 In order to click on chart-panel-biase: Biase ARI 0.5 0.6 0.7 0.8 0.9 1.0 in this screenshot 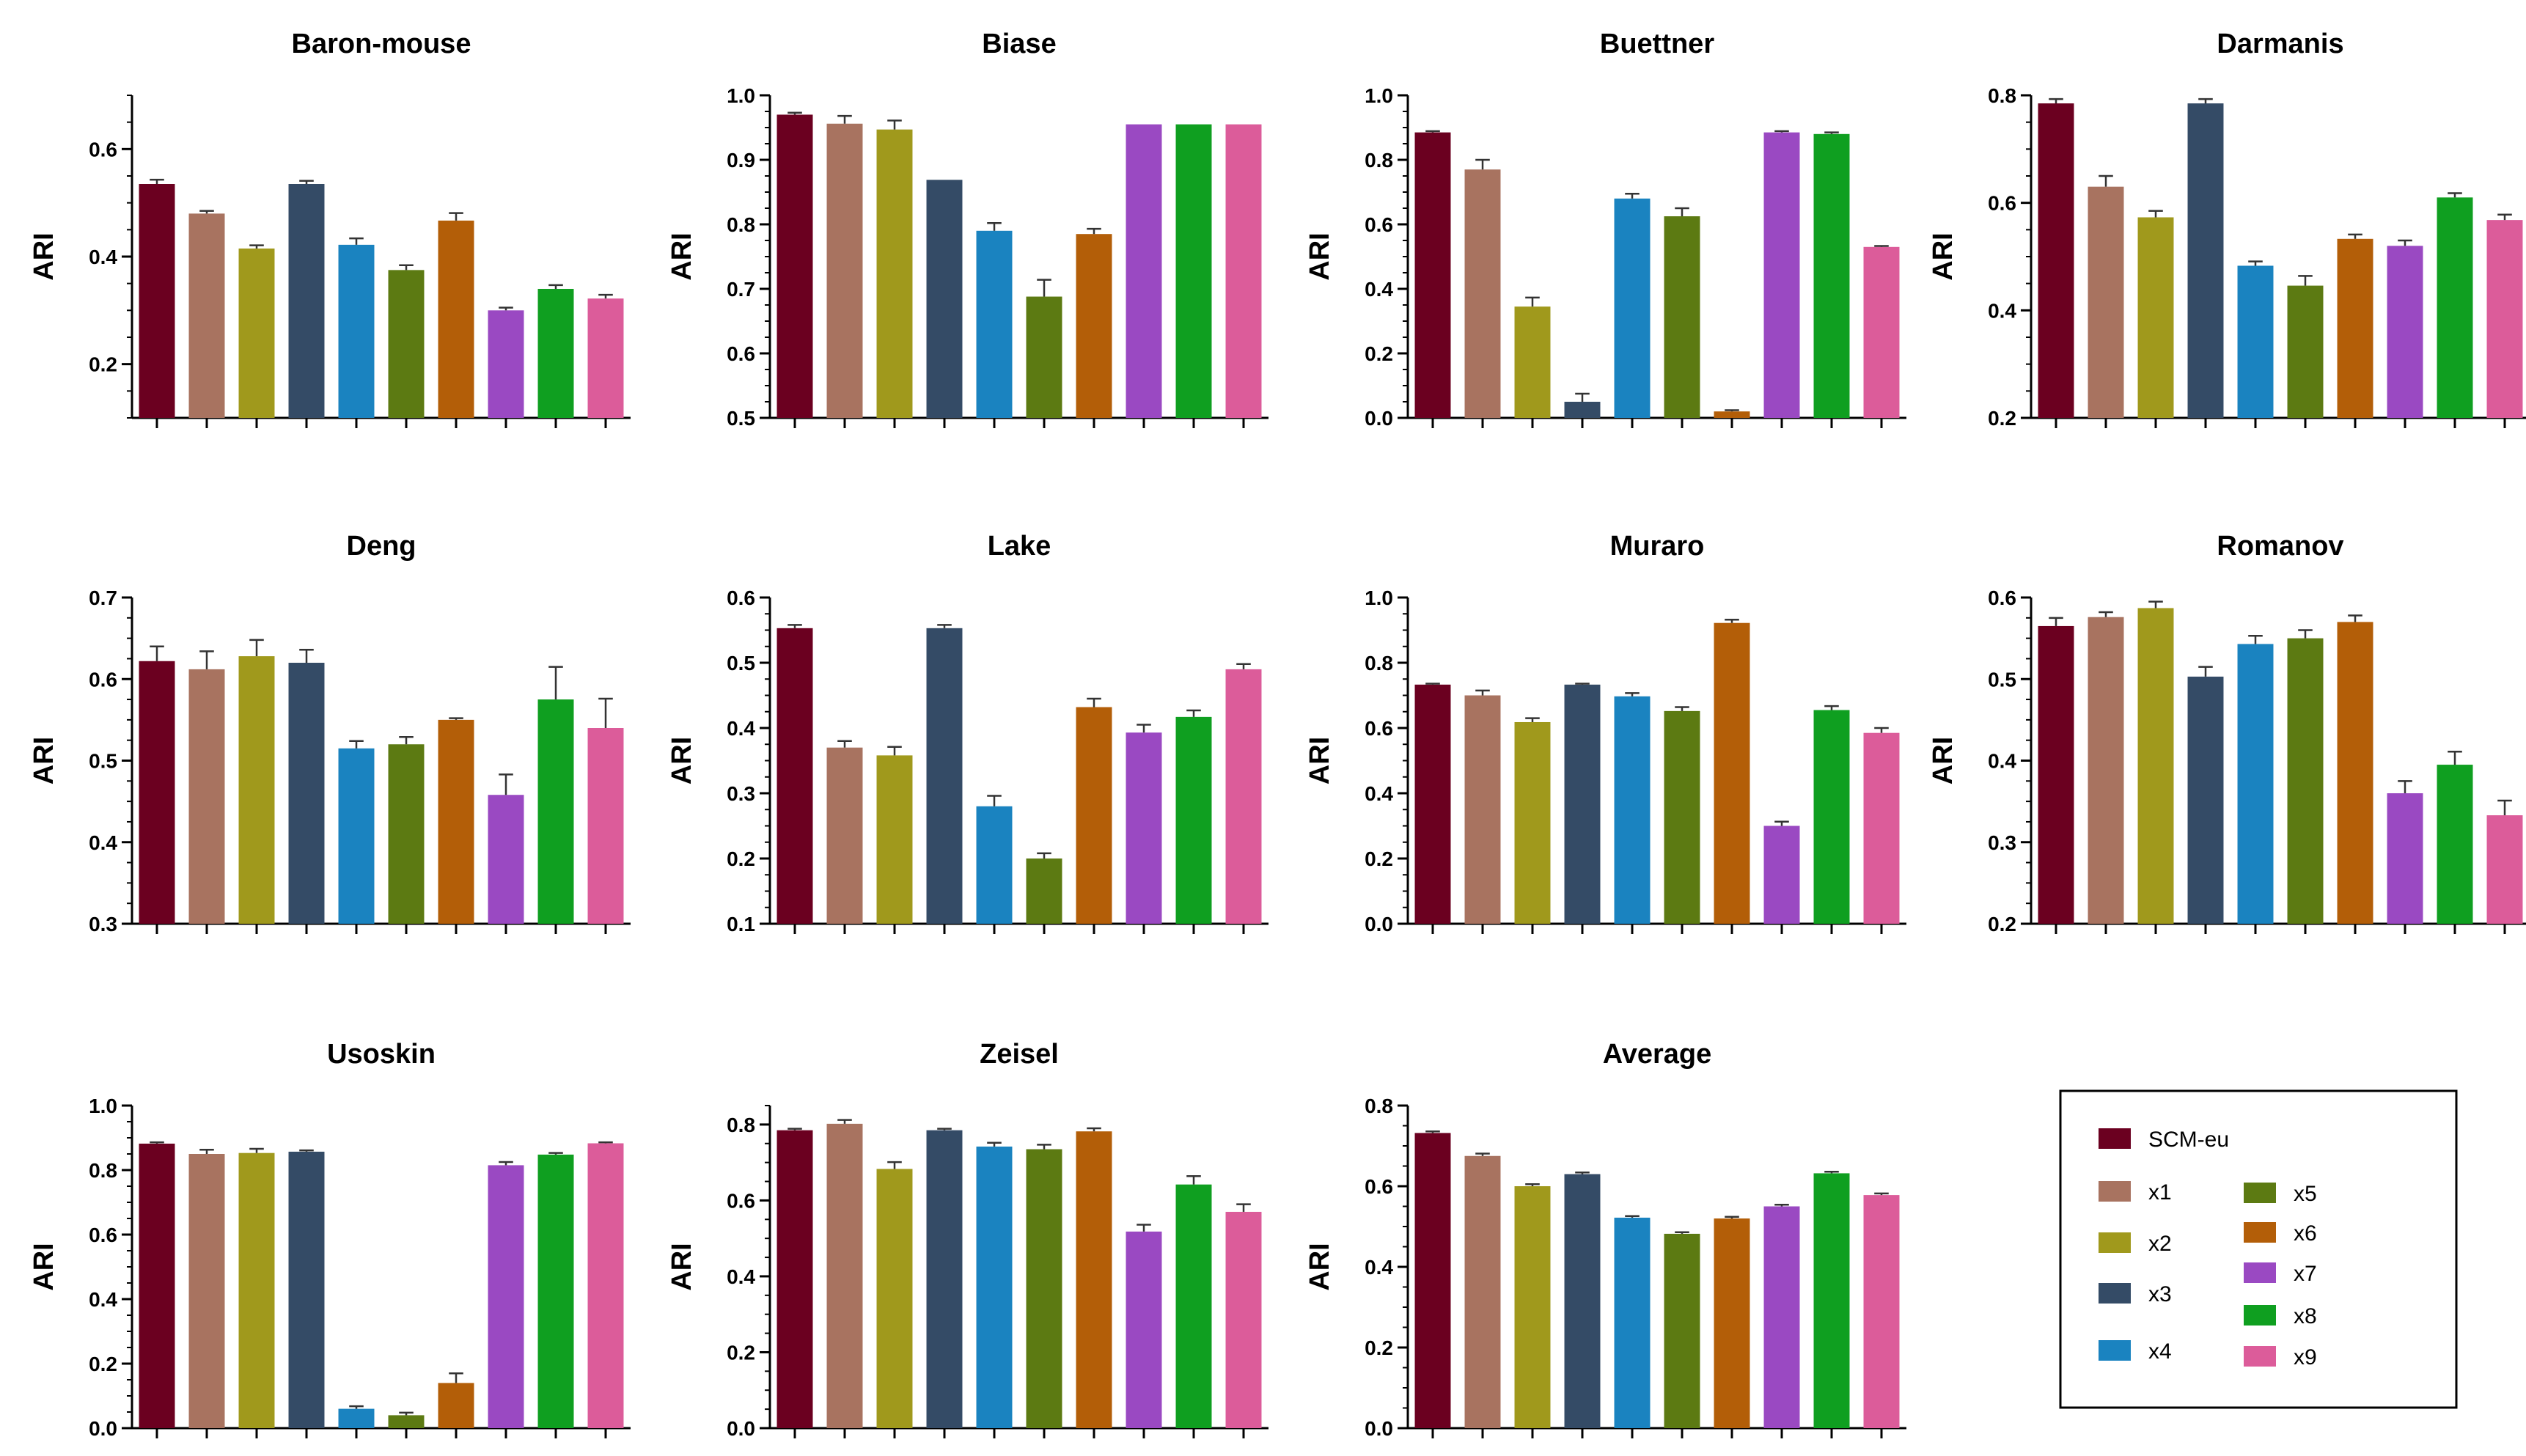, I will do `click(968, 230)`.